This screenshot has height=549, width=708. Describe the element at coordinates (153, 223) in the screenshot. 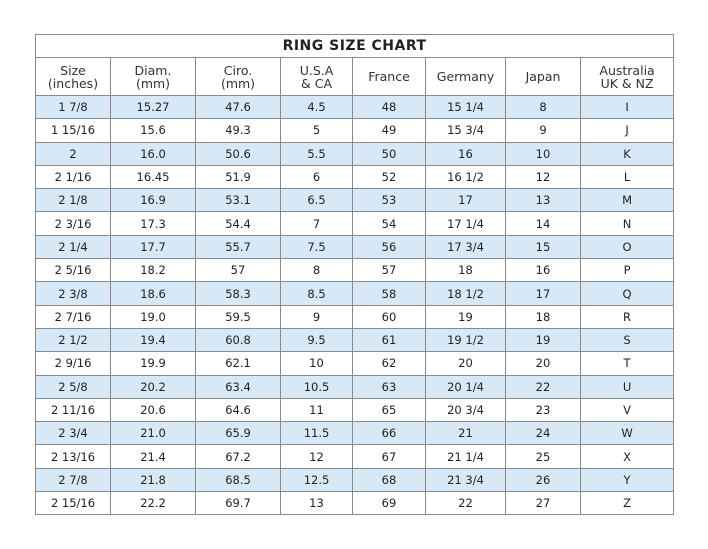

I see `table-cell: 17.3` at that location.